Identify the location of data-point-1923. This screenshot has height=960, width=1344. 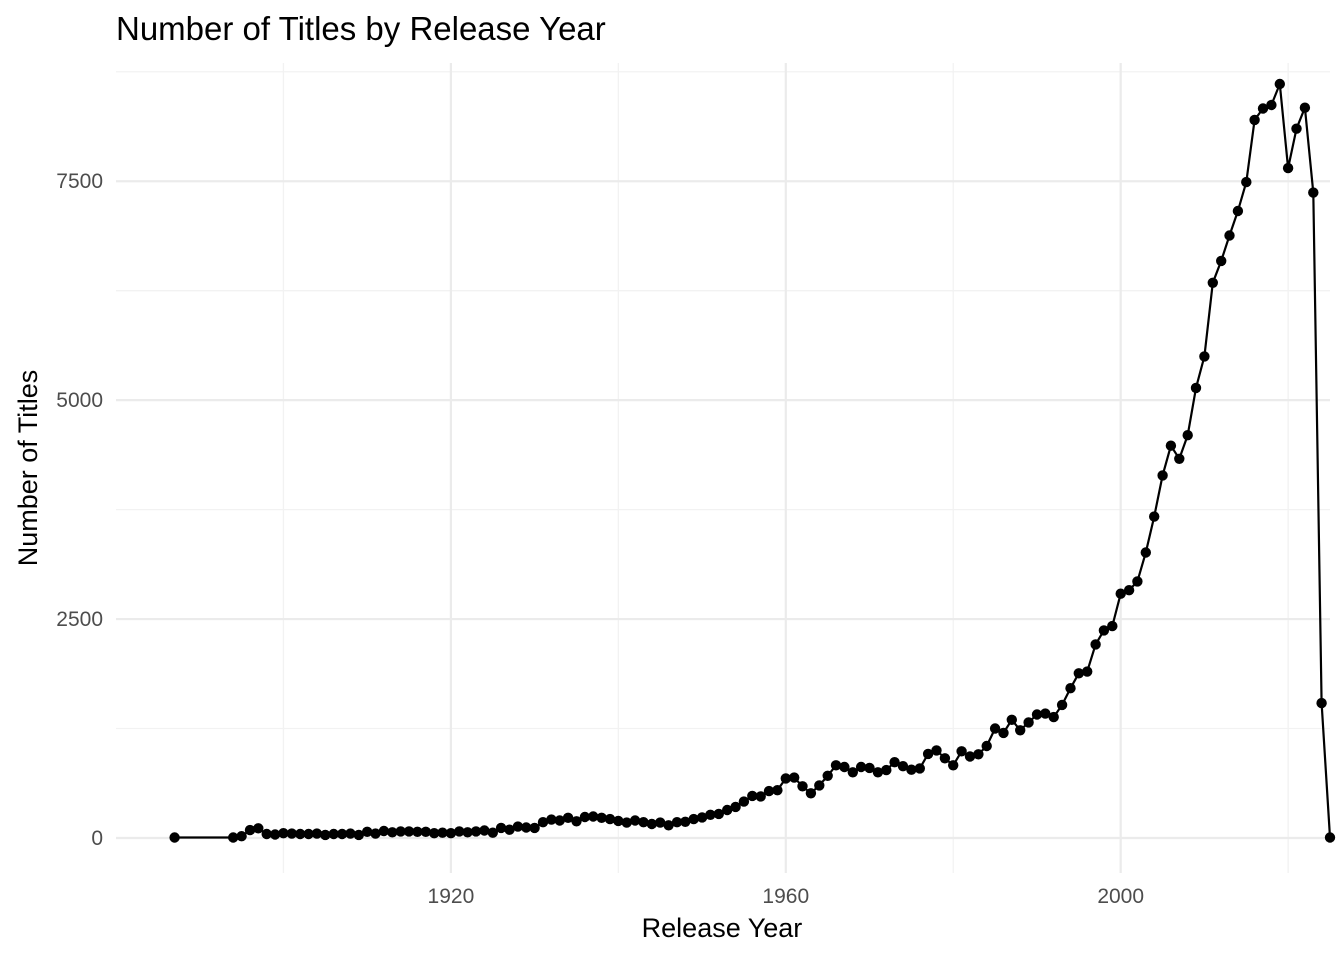
(476, 831).